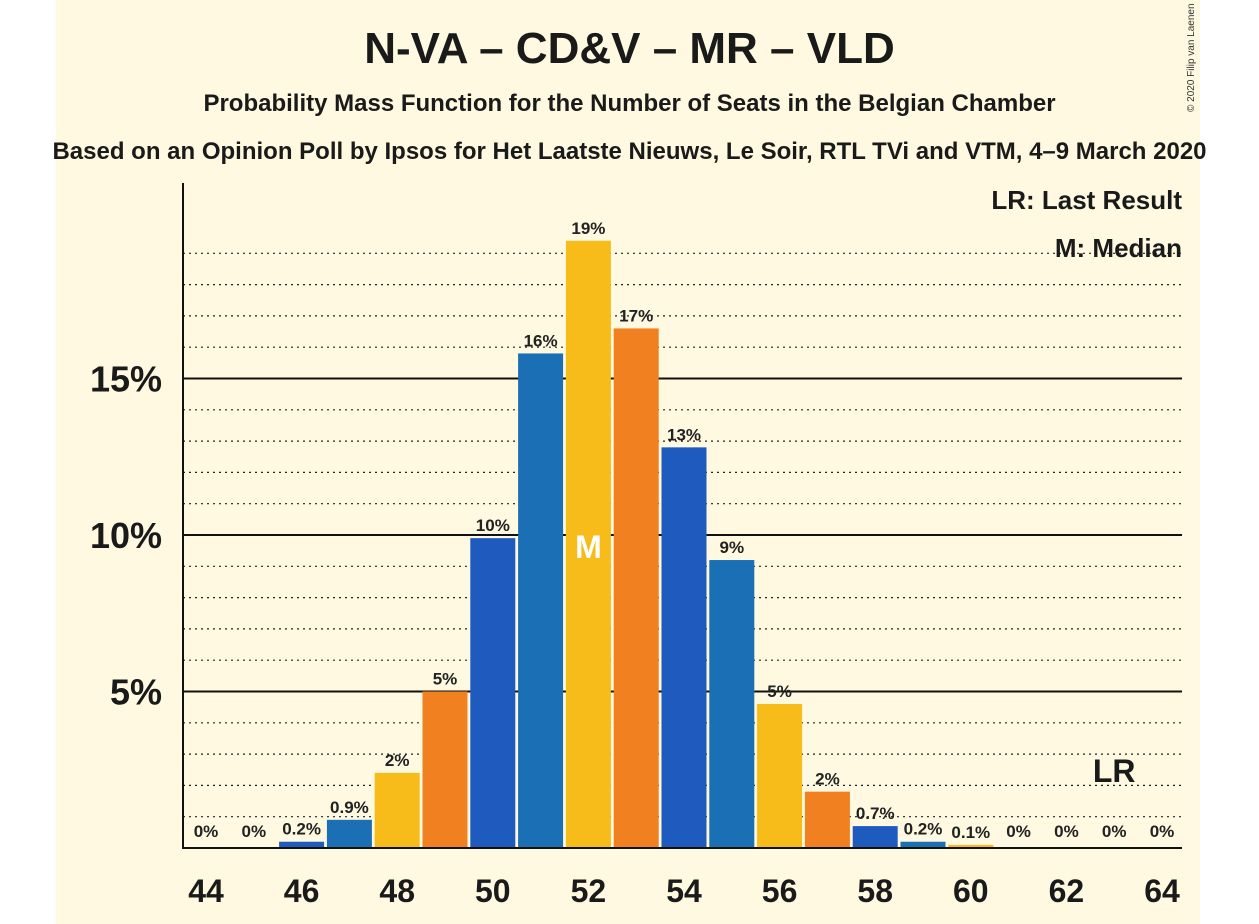  Describe the element at coordinates (684, 434) in the screenshot. I see `bar-value-label: 13%` at that location.